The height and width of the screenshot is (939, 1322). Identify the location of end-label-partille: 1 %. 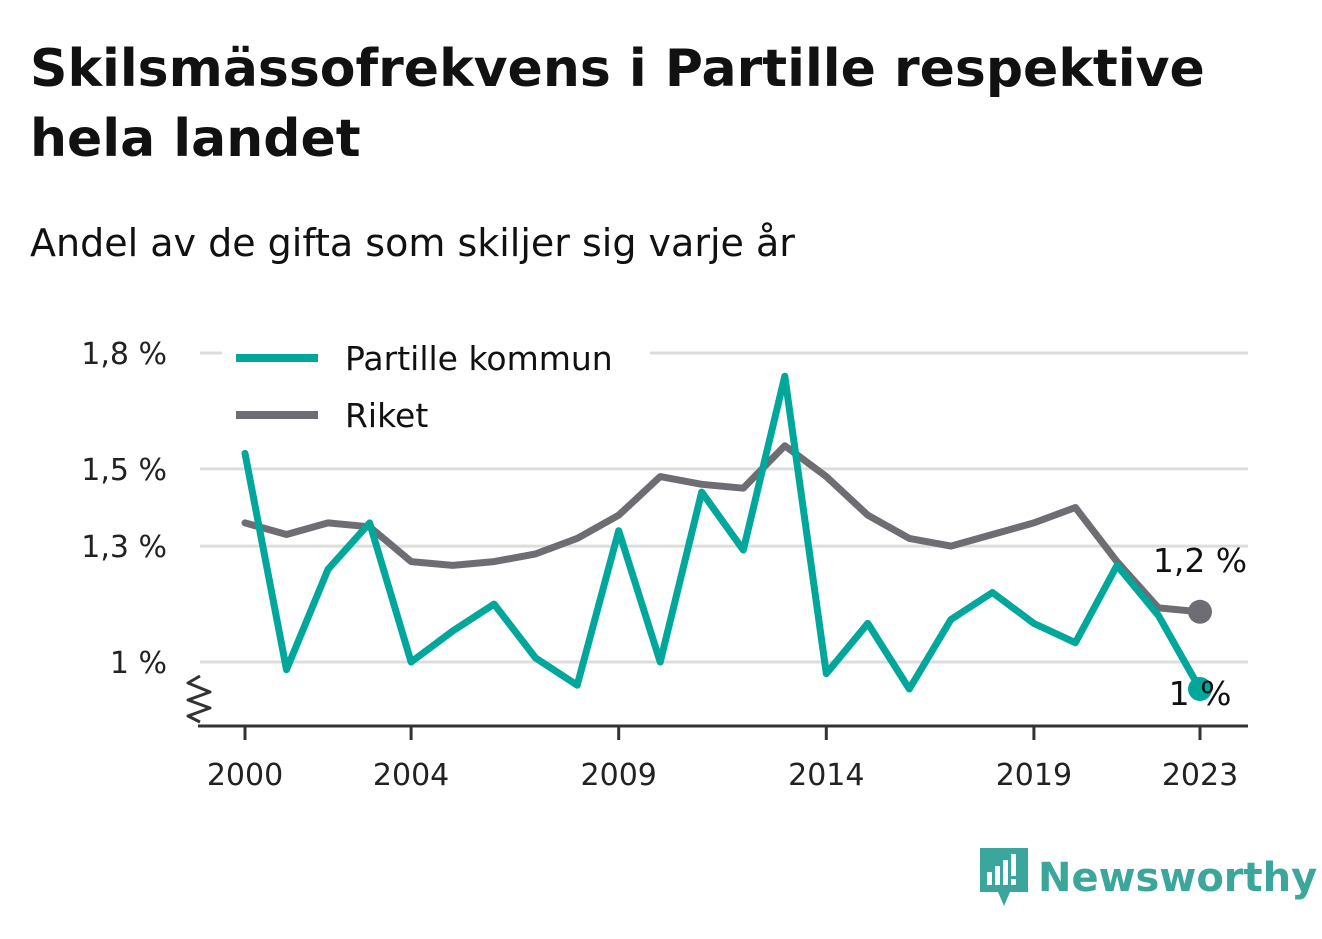
(1200, 693).